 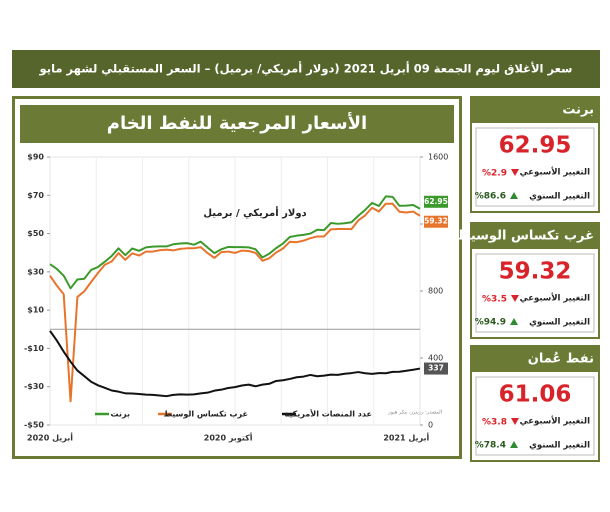 I want to click on y-tick-label: $10, so click(x=35, y=310).